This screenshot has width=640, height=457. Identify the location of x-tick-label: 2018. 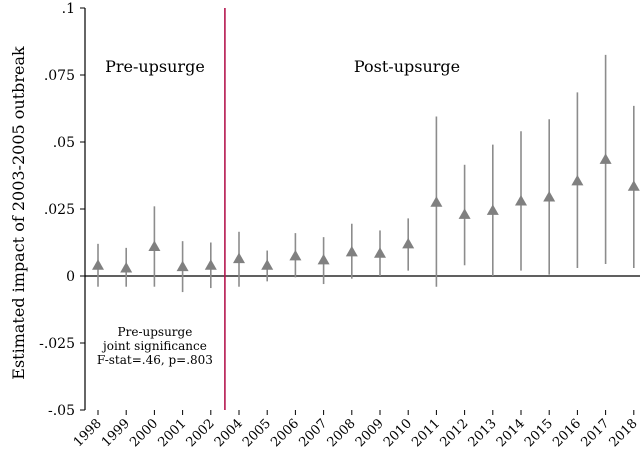
(623, 433).